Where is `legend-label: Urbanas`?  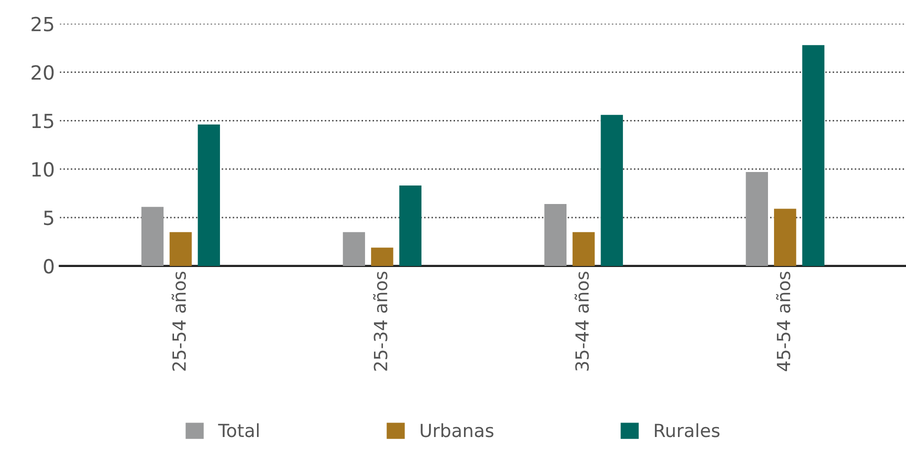
legend-label: Urbanas is located at coordinates (457, 430).